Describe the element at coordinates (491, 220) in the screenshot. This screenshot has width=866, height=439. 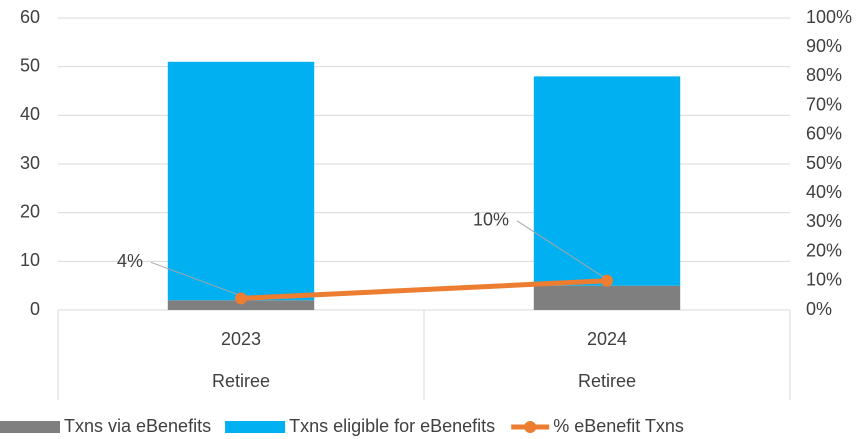
I see `data-label: 10%` at that location.